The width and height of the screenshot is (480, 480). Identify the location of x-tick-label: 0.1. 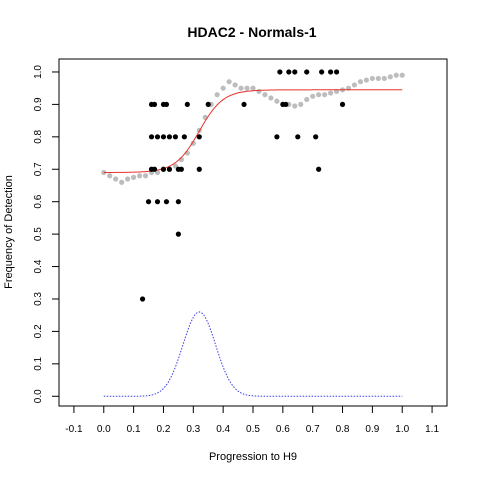
(134, 429).